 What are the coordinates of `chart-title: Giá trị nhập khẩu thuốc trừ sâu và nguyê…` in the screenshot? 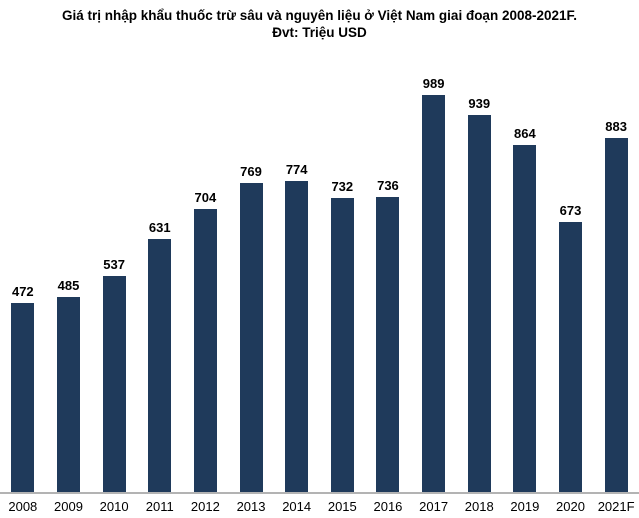 It's located at (319, 15).